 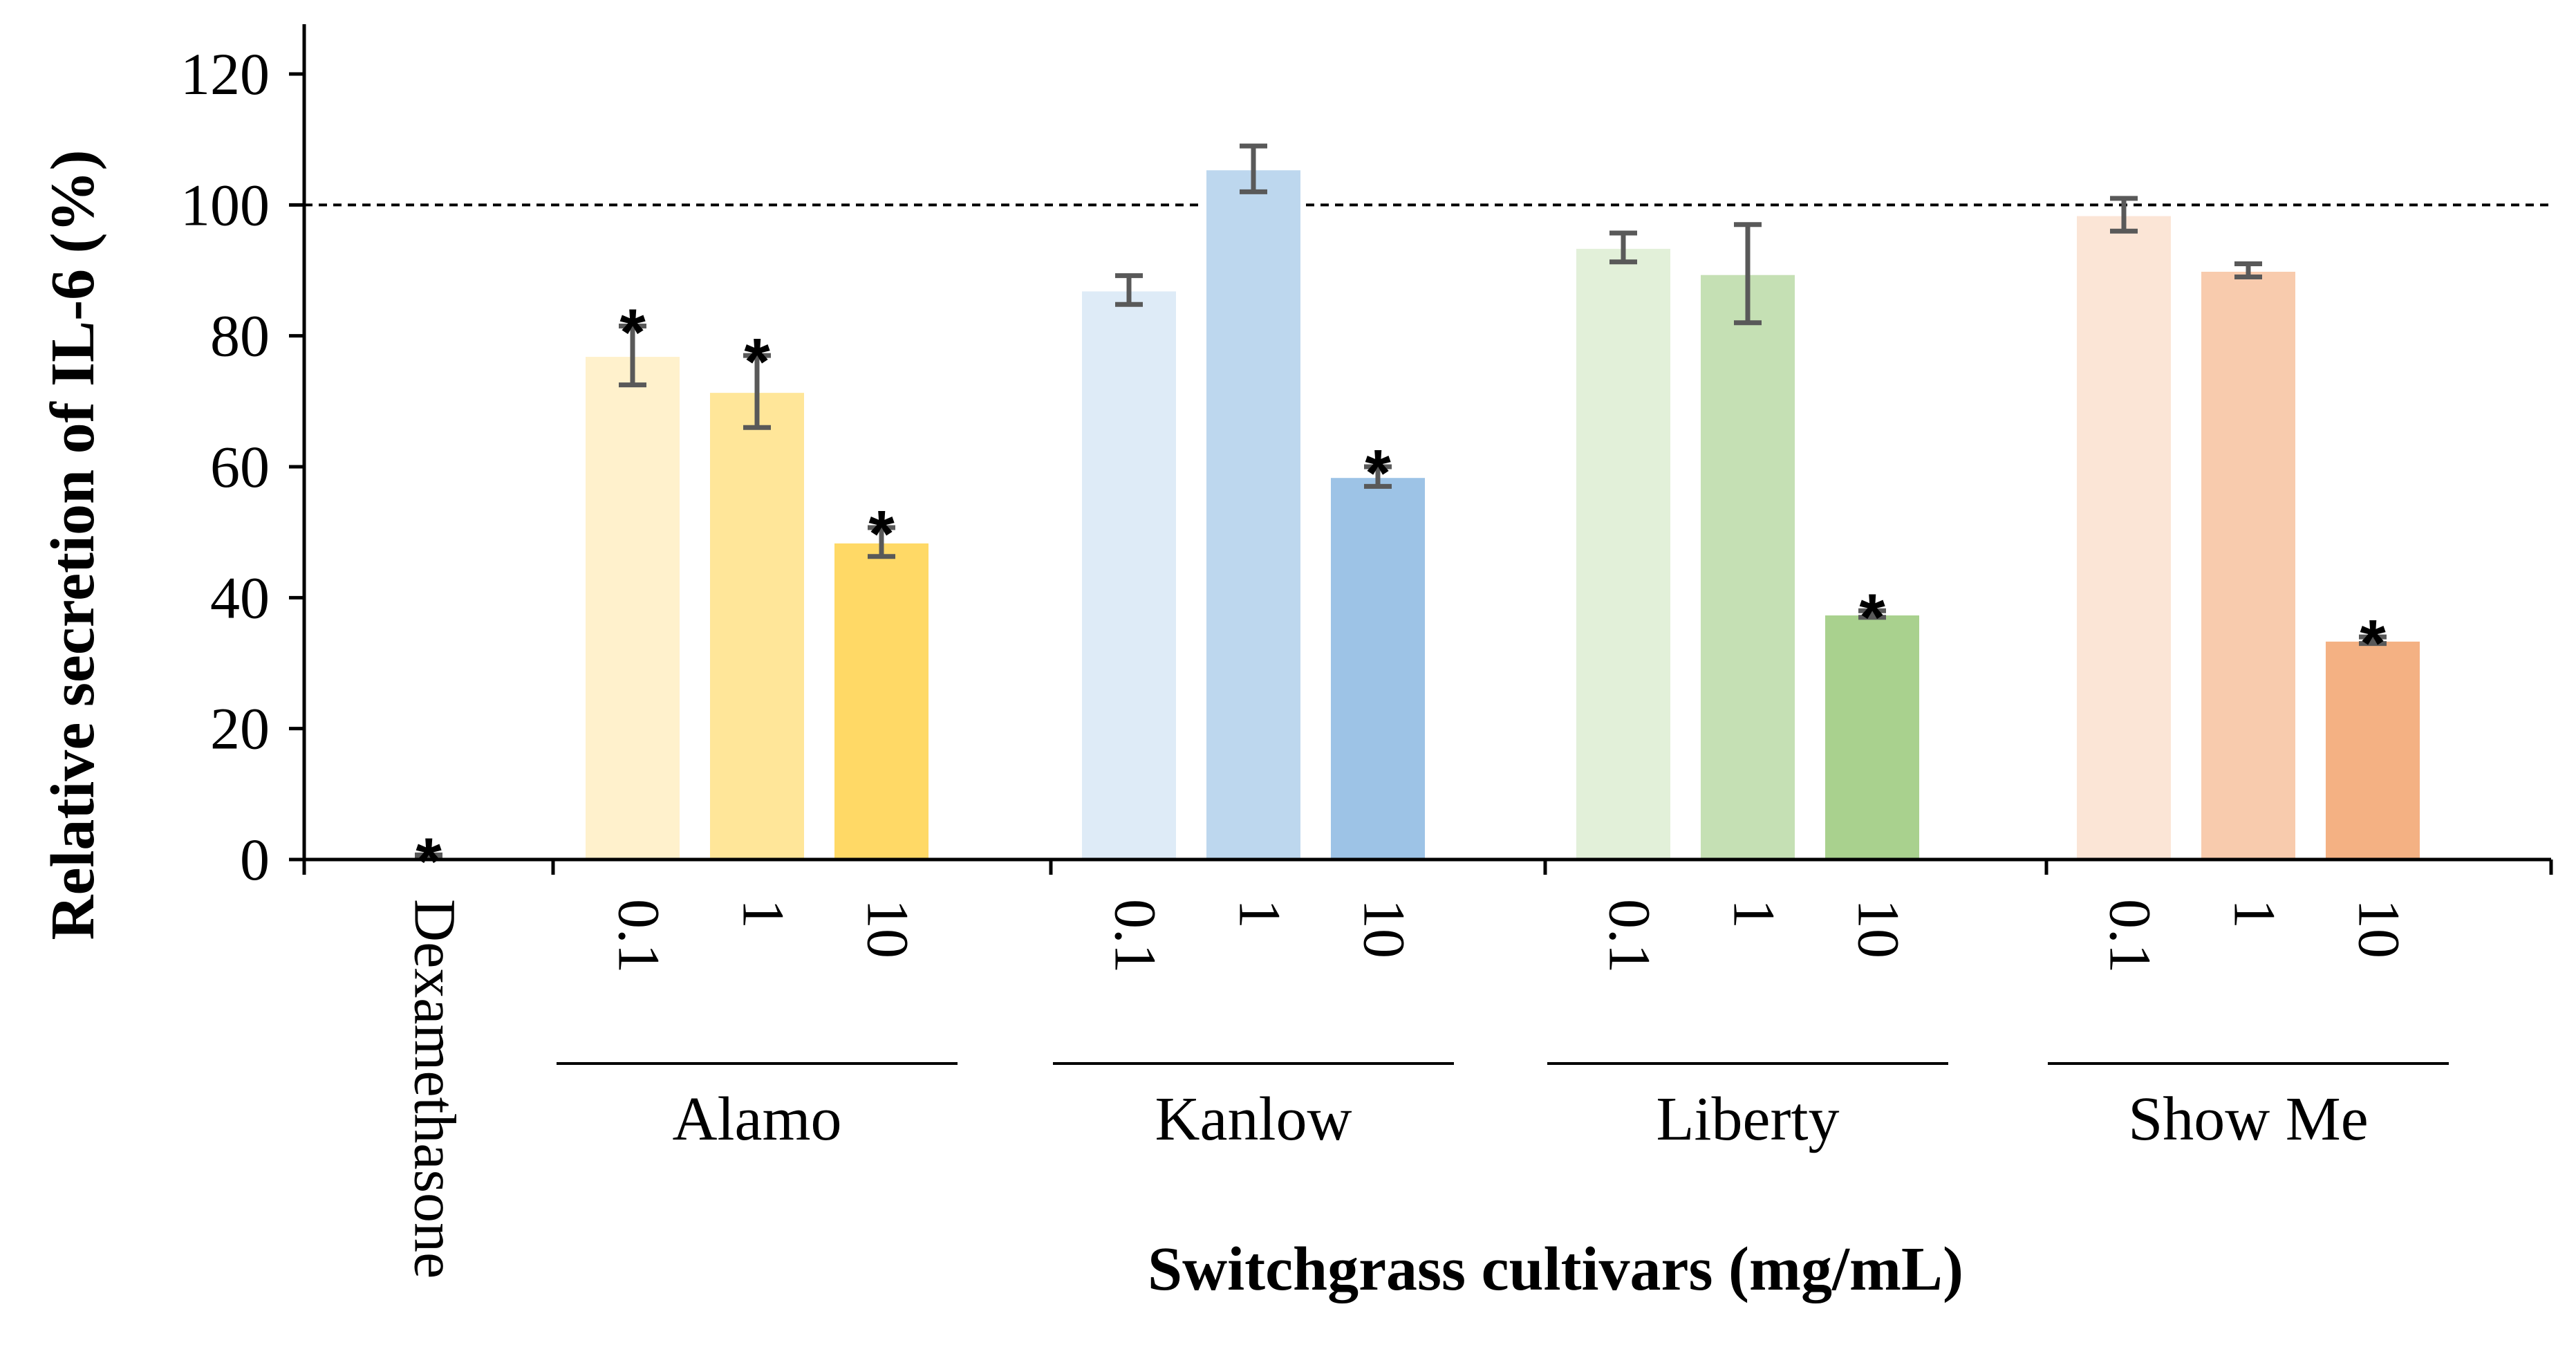 I want to click on y-tick-label: 20, so click(x=240, y=729).